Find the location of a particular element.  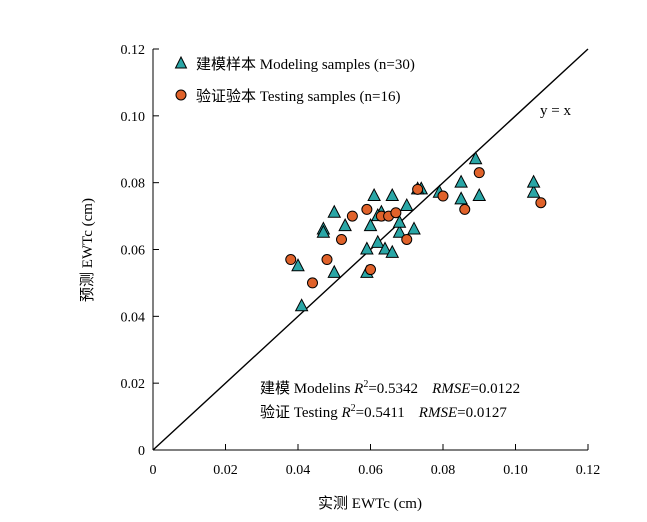

x-tick-label: 0.04 is located at coordinates (298, 470).